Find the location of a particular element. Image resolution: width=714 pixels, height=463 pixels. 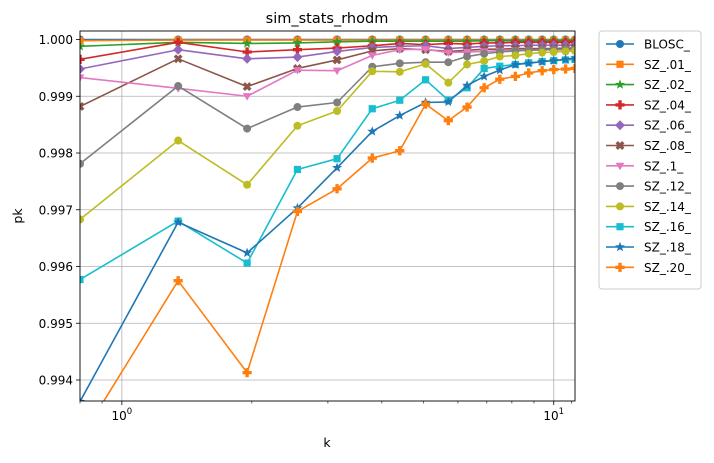

legend-label: SZ_.04_ is located at coordinates (668, 105).